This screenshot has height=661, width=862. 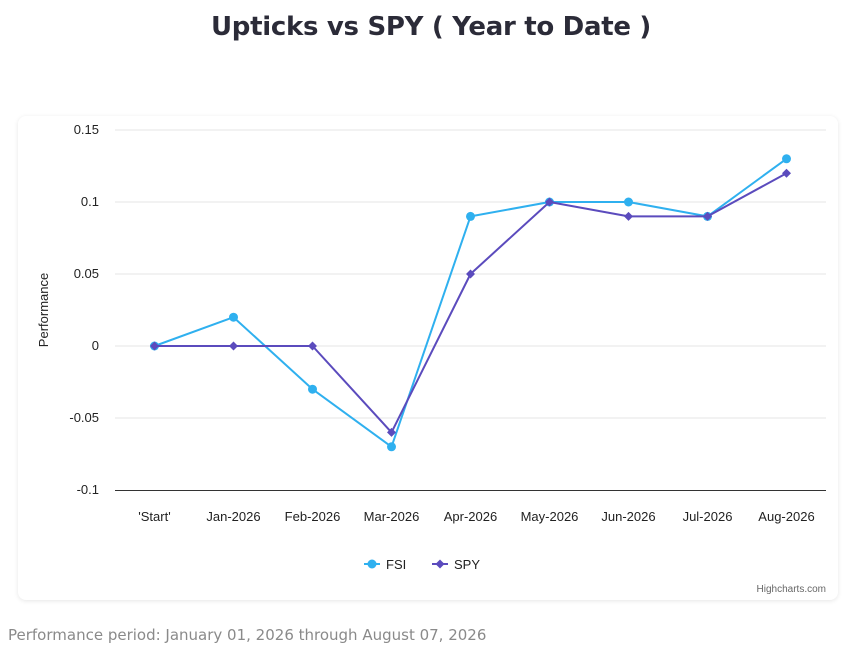 What do you see at coordinates (90, 201) in the screenshot?
I see `y-tick-label: 0.1` at bounding box center [90, 201].